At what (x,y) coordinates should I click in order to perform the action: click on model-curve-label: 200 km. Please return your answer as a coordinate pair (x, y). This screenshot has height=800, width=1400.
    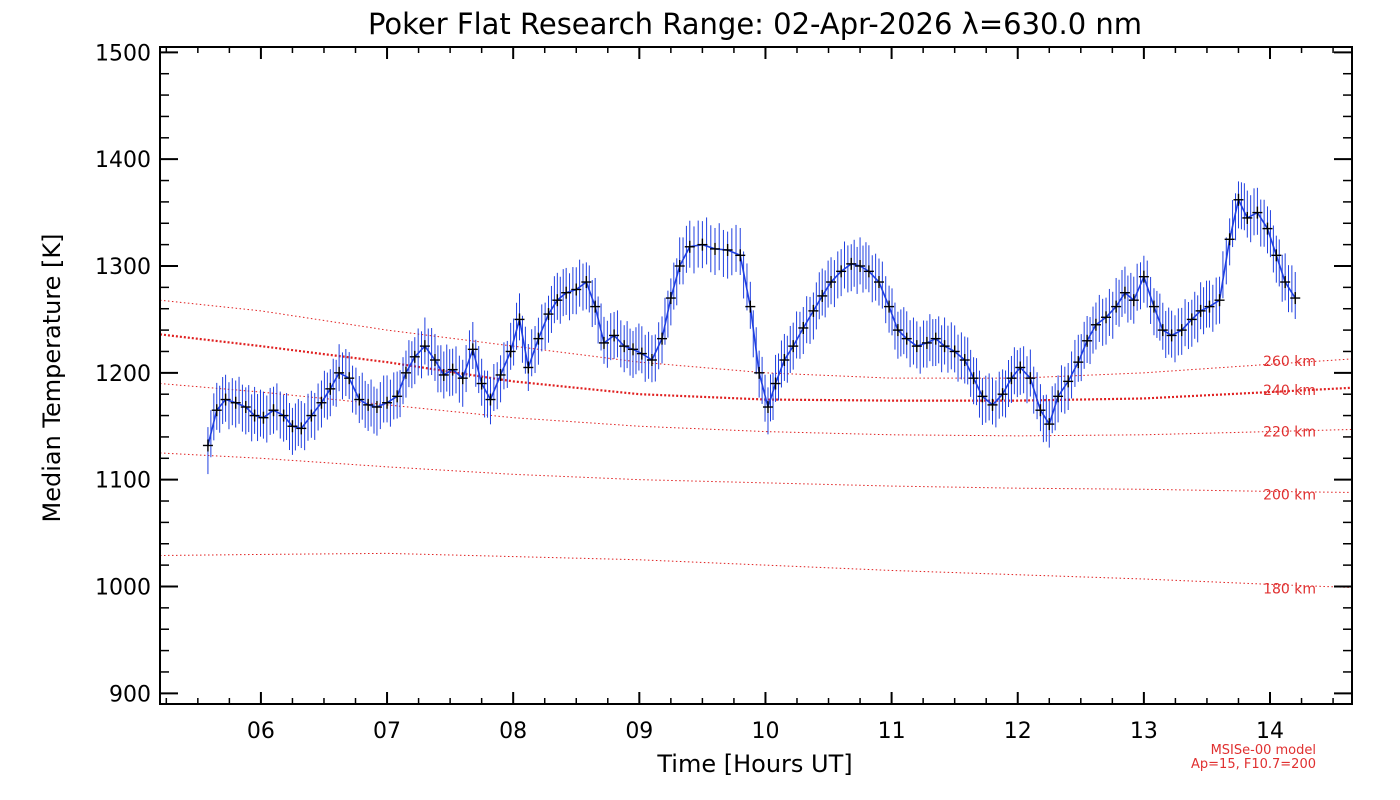
    Looking at the image, I should click on (1289, 496).